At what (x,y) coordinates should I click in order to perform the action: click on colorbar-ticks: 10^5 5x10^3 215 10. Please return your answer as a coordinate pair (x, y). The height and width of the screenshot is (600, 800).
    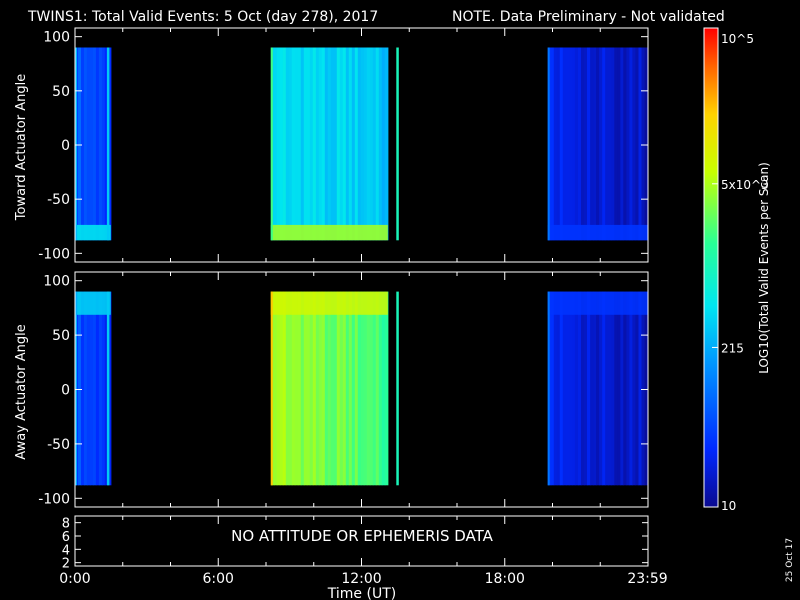
    Looking at the image, I should click on (740, 270).